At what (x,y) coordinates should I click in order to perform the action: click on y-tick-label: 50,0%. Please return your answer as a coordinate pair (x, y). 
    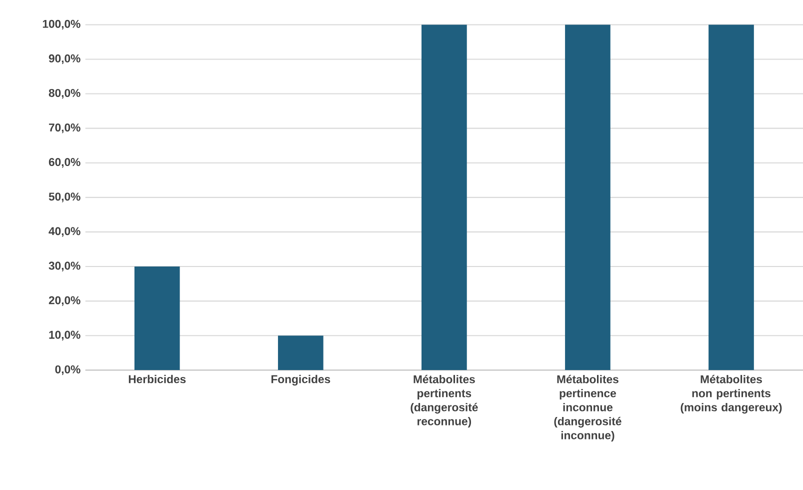
    Looking at the image, I should click on (64, 197).